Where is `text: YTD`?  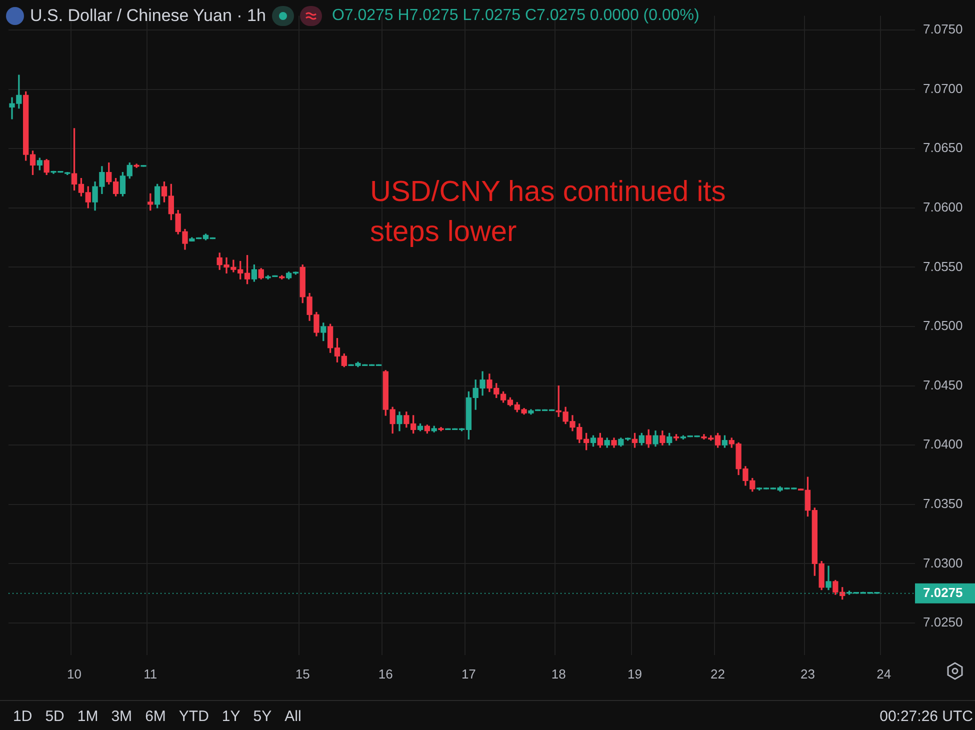
text: YTD is located at coordinates (193, 716).